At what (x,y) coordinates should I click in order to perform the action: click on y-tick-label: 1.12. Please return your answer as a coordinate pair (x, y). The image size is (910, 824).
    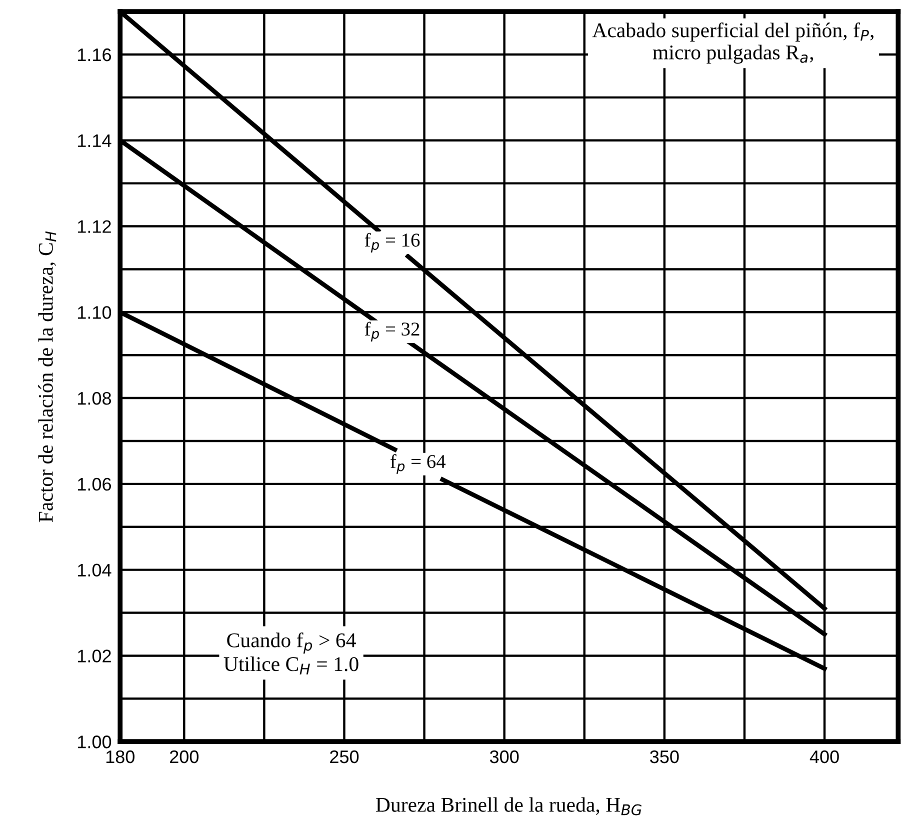
    Looking at the image, I should click on (94, 226).